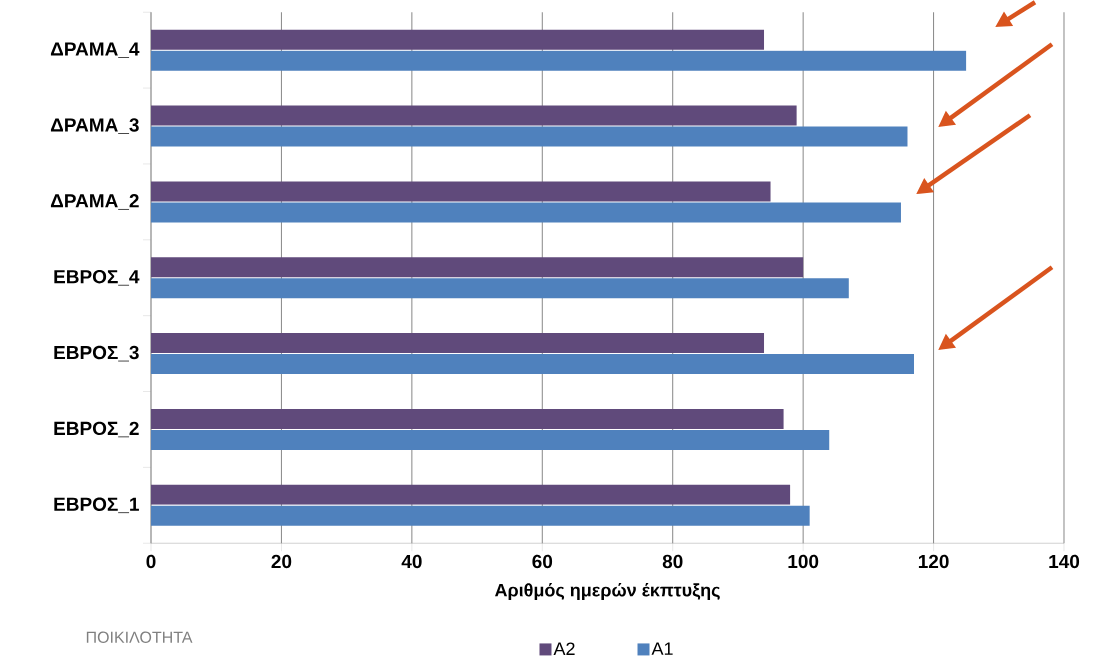 The height and width of the screenshot is (661, 1095). I want to click on y-tick-label: ΔΡΑΜΑ_4, so click(95, 50).